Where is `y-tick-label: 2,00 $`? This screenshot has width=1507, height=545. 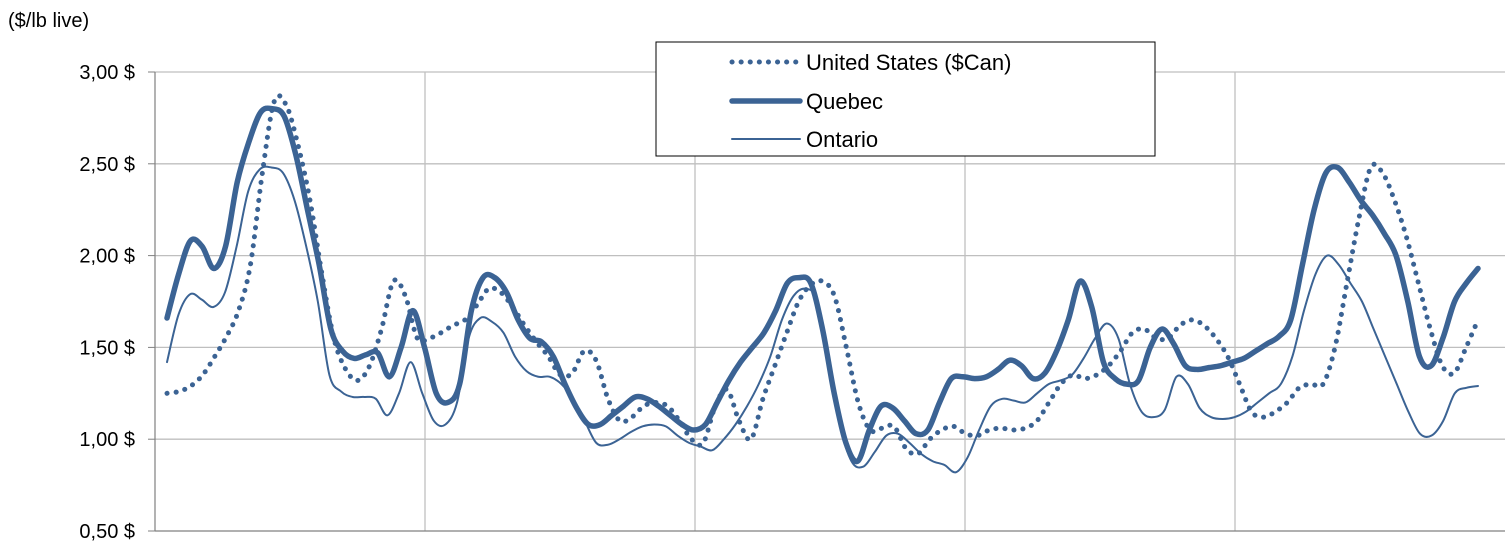
y-tick-label: 2,00 $ is located at coordinates (107, 257).